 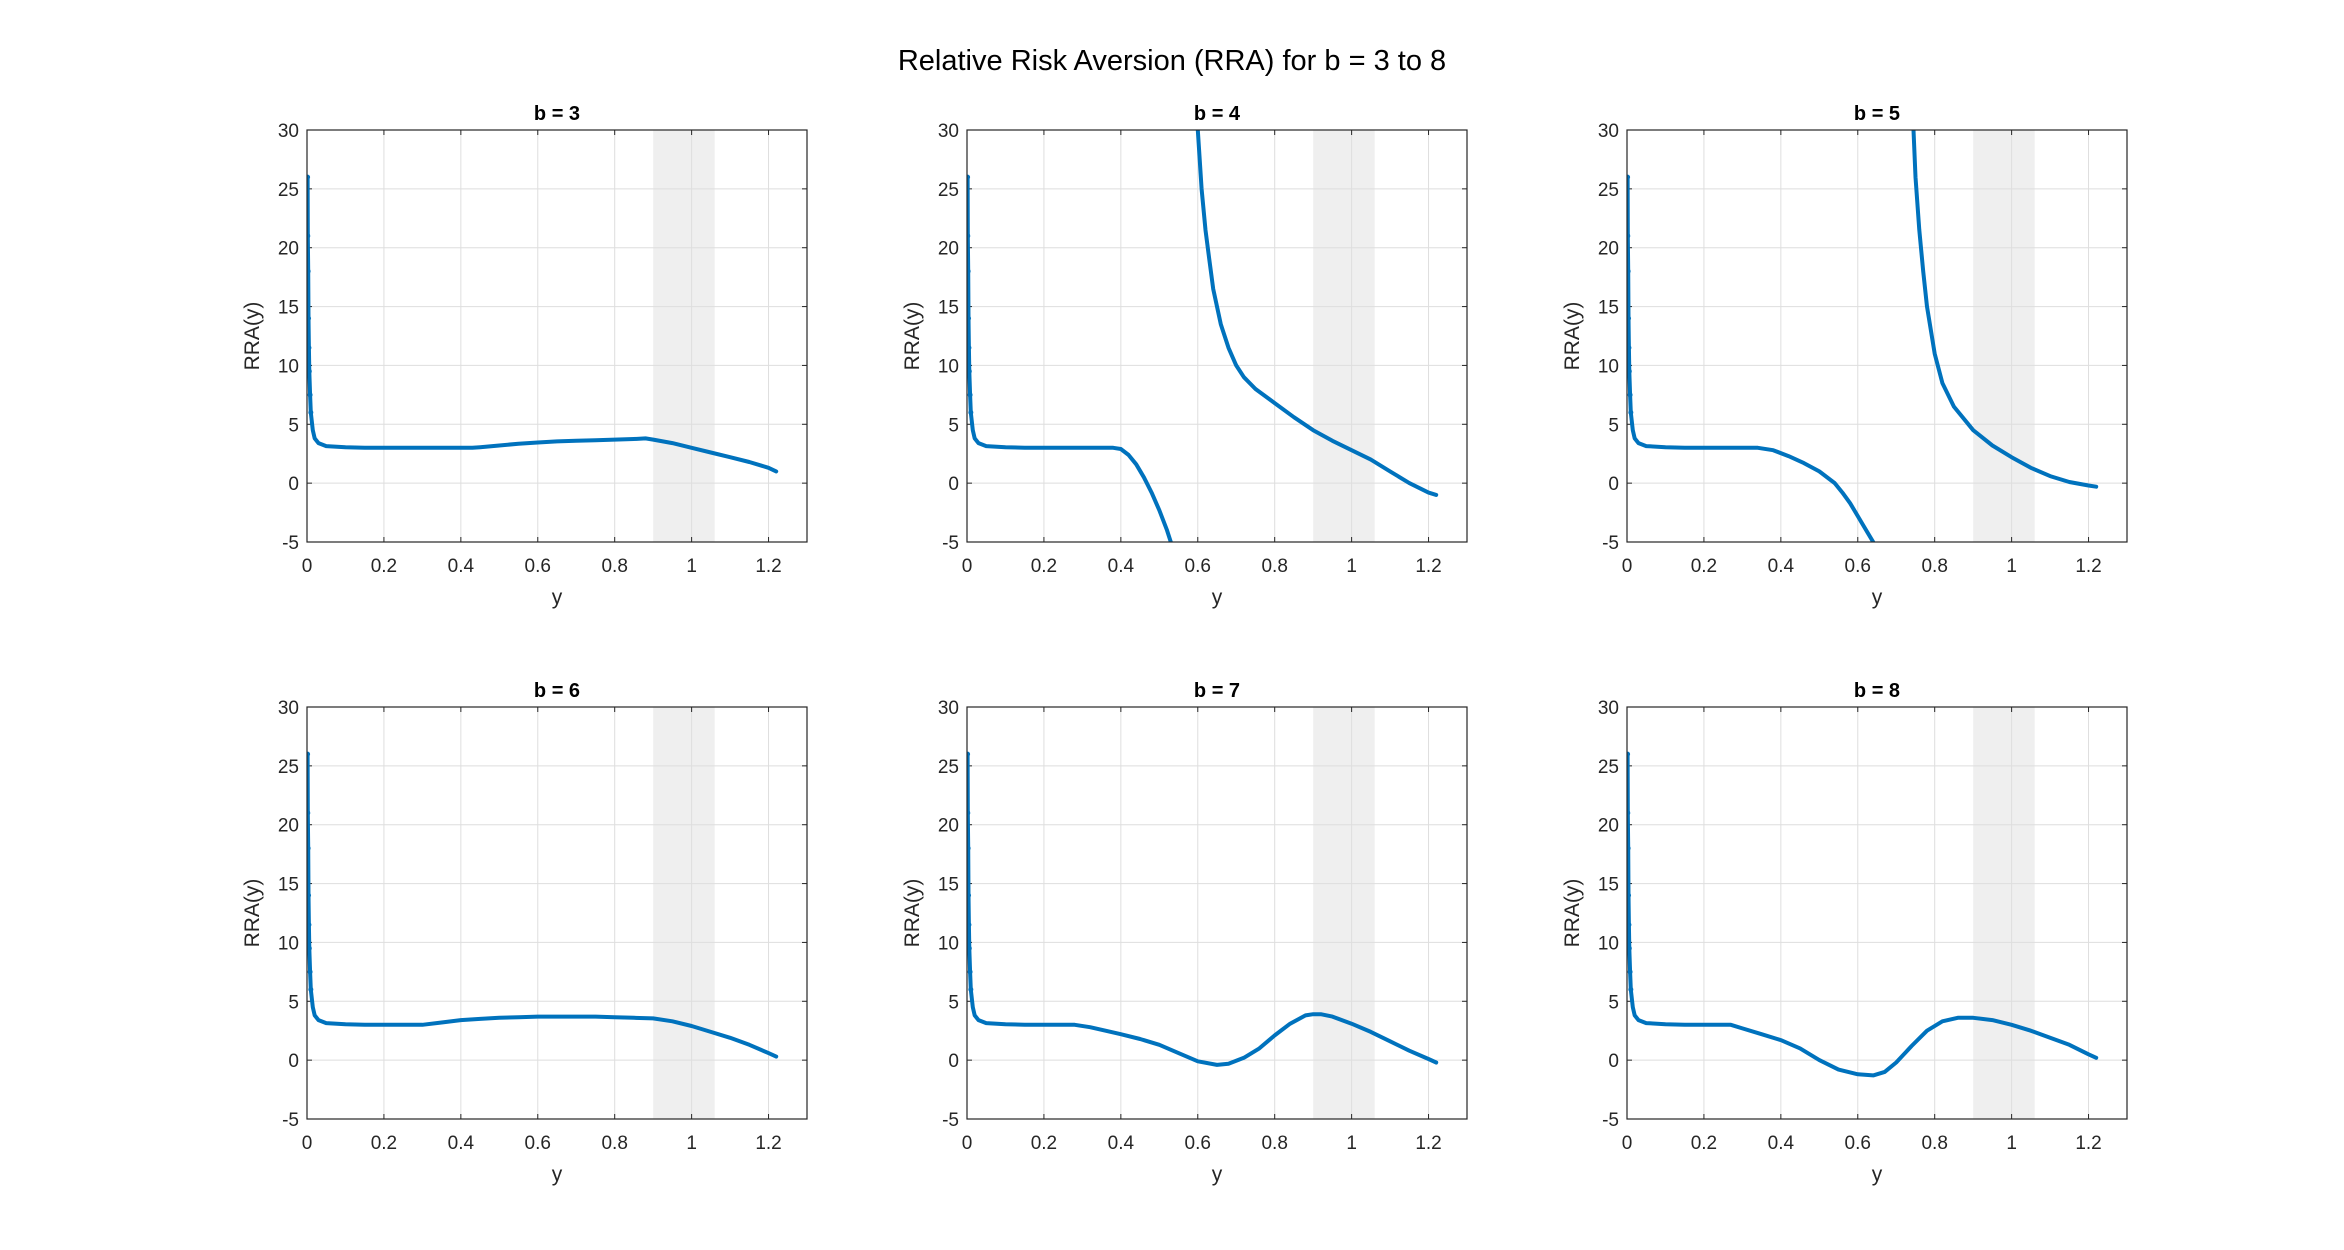 I want to click on subplot-title: b = 3, so click(x=557, y=114).